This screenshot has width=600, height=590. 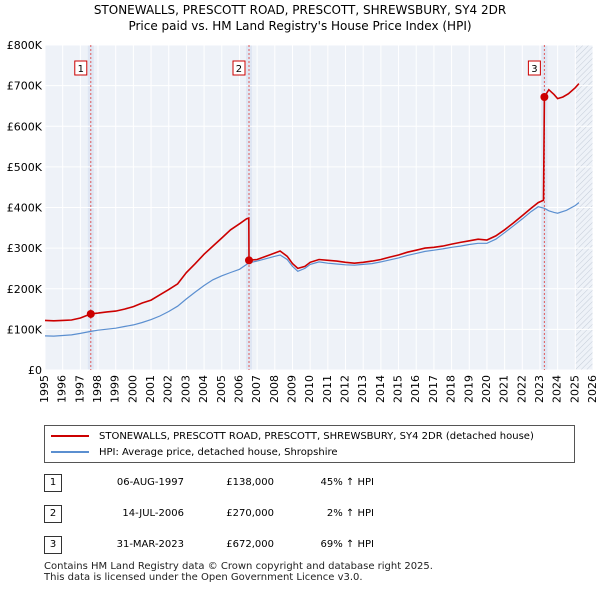 What do you see at coordinates (314, 515) in the screenshot?
I see `transaction-row: 2 14-JUL-2006 £270,000 2% ↑ HPI` at bounding box center [314, 515].